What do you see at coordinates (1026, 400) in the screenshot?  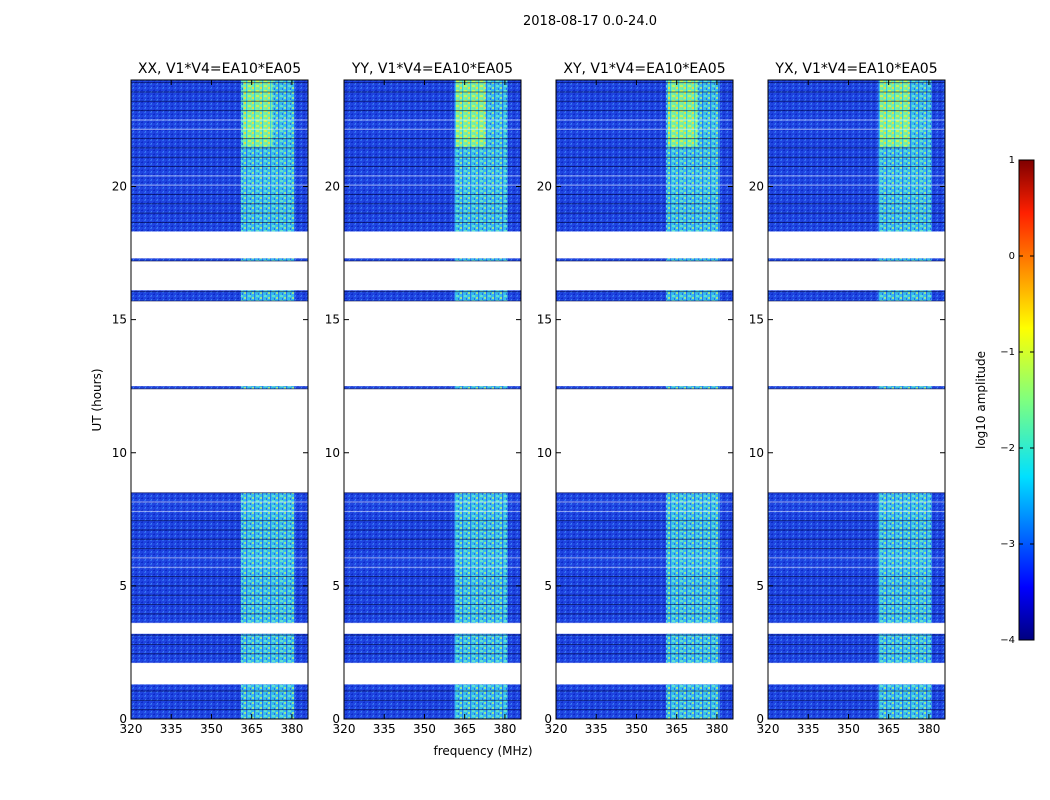 I see `colorbar-gradient` at bounding box center [1026, 400].